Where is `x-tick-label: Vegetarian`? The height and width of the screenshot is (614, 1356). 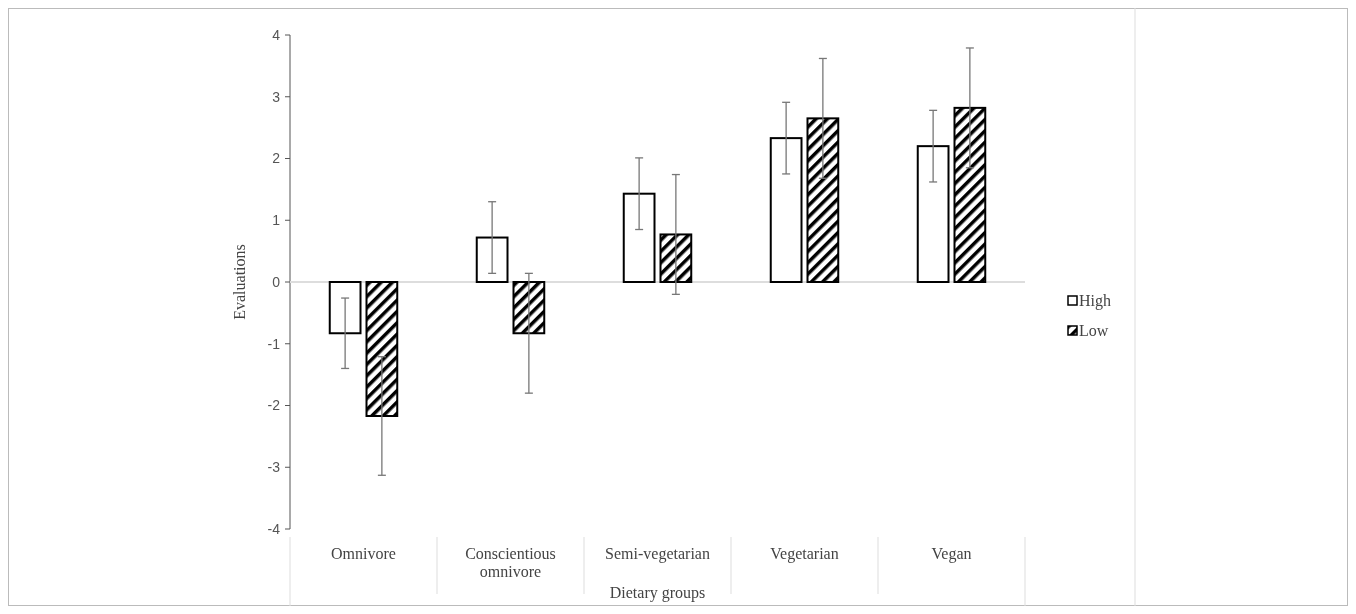 x-tick-label: Vegetarian is located at coordinates (804, 554).